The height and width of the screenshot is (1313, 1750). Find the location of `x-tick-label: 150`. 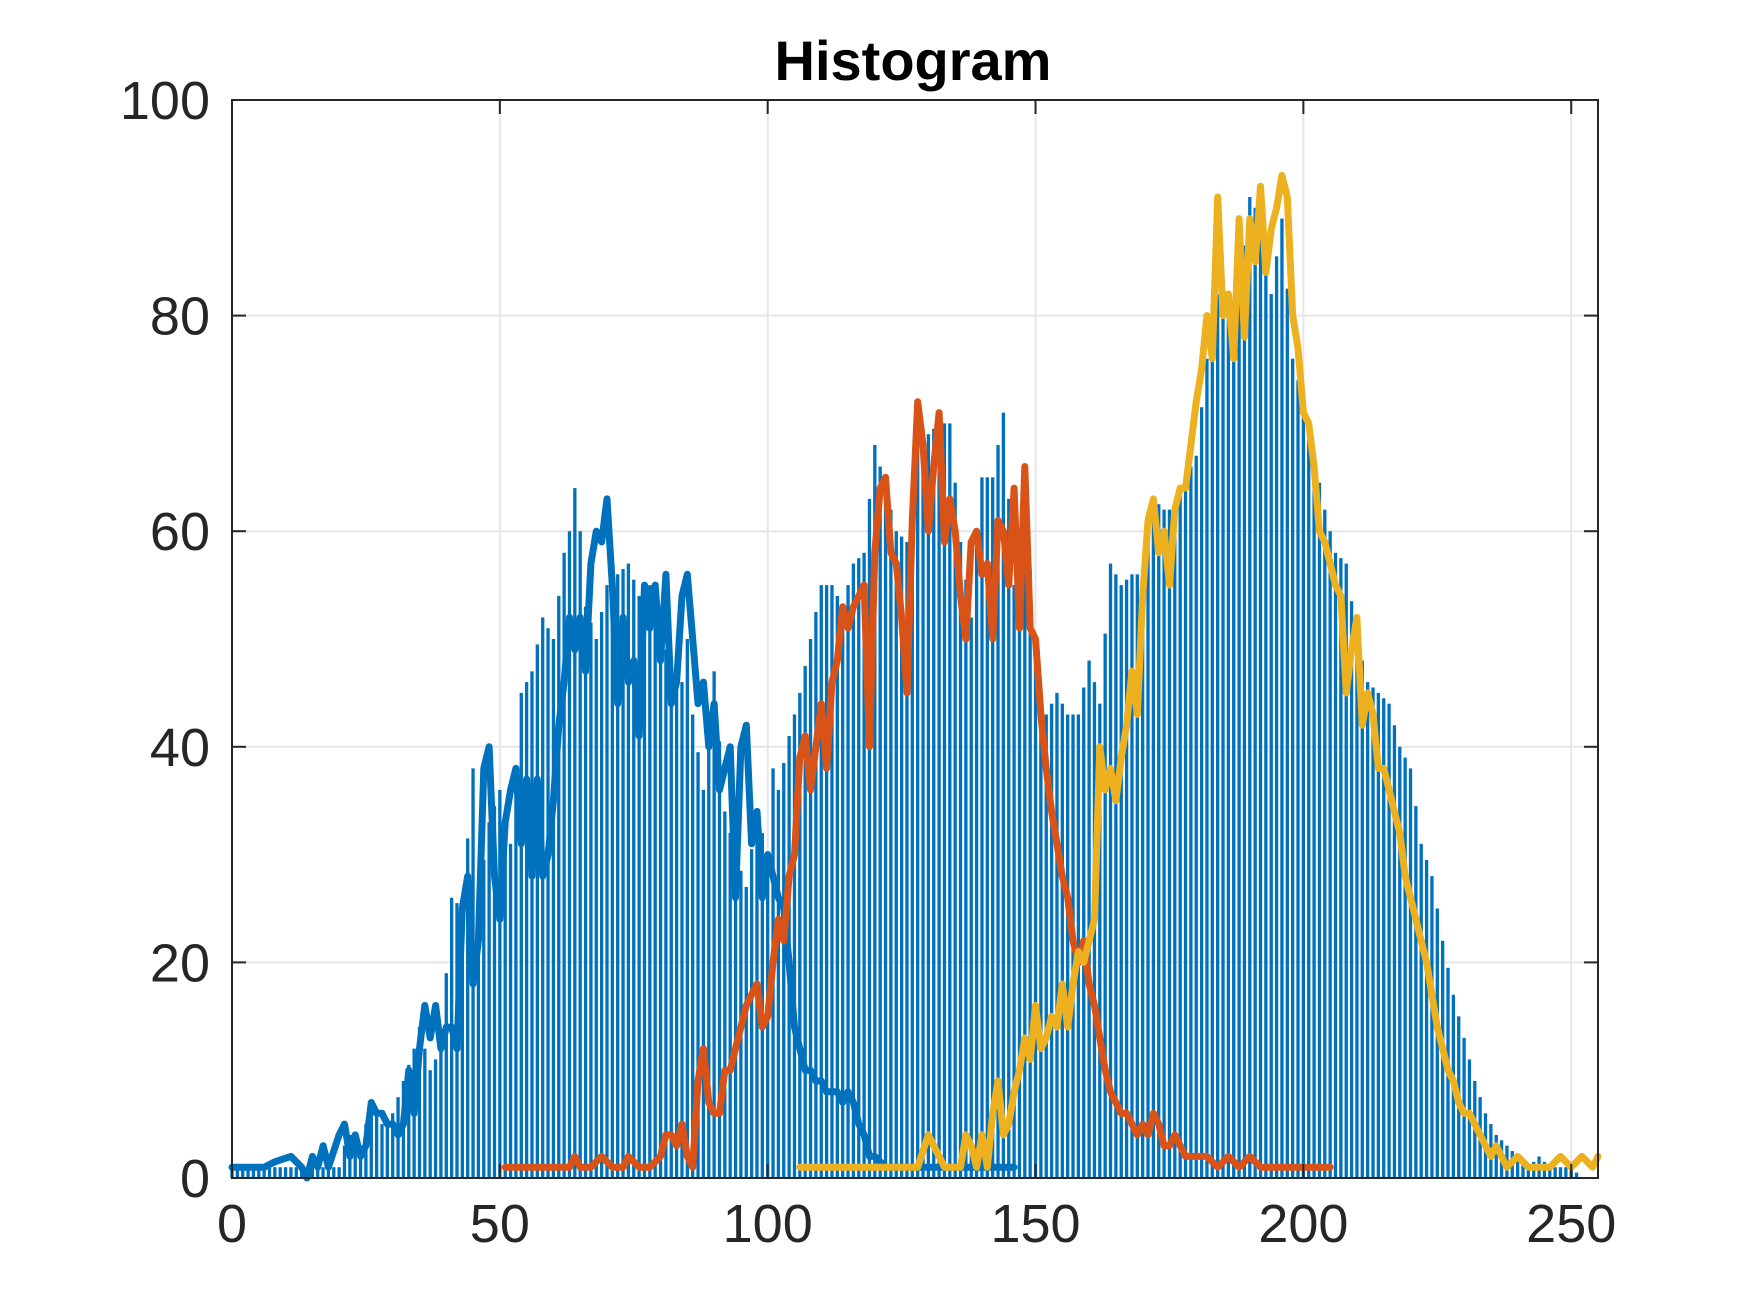

x-tick-label: 150 is located at coordinates (1035, 1224).